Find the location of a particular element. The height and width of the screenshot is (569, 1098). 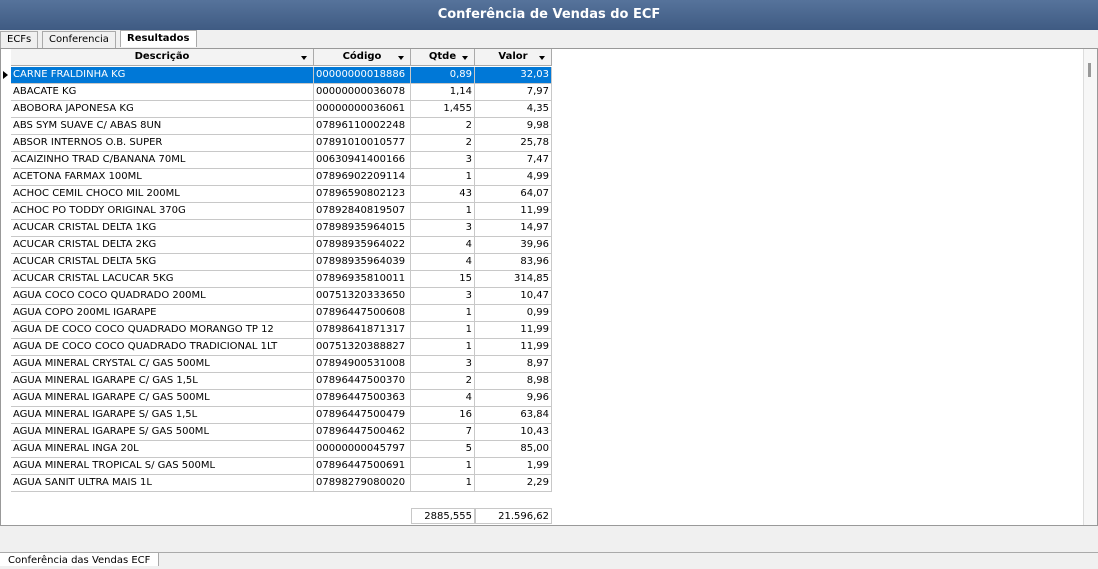

grid-cell: 07896902209114 is located at coordinates (362, 177).